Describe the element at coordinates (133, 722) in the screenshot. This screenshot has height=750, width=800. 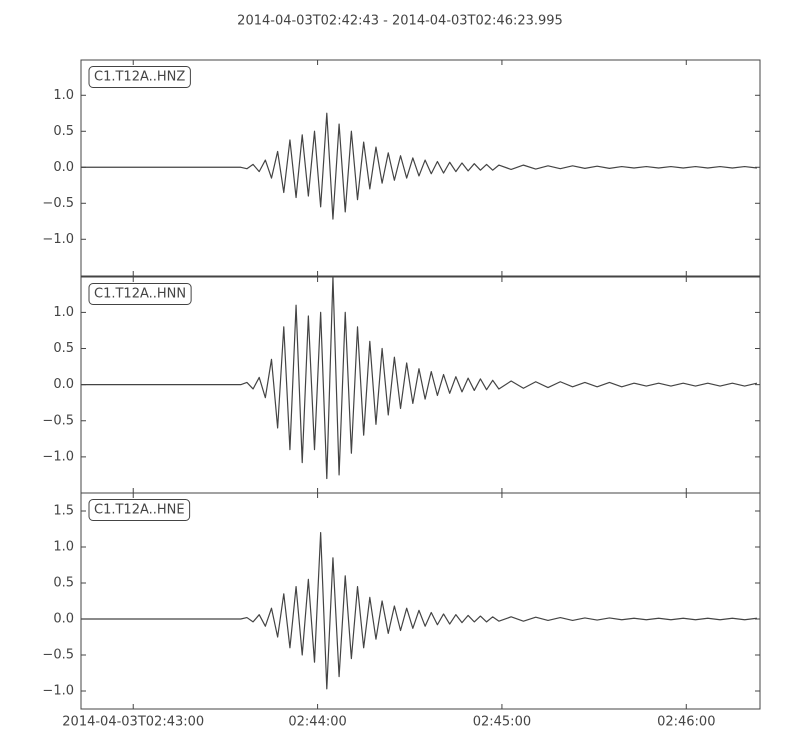
I see `x-tick-label: 2014-04-03T02:43:00` at that location.